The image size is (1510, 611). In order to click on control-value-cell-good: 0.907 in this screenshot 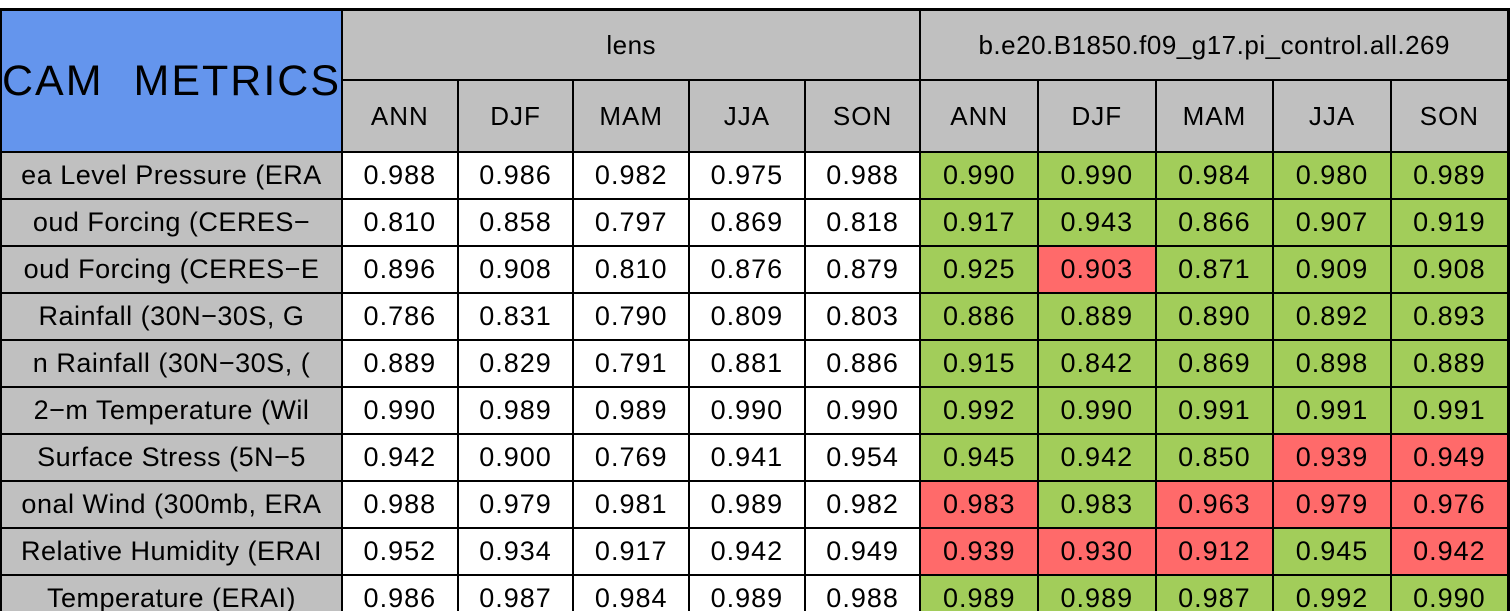, I will do `click(1332, 222)`.